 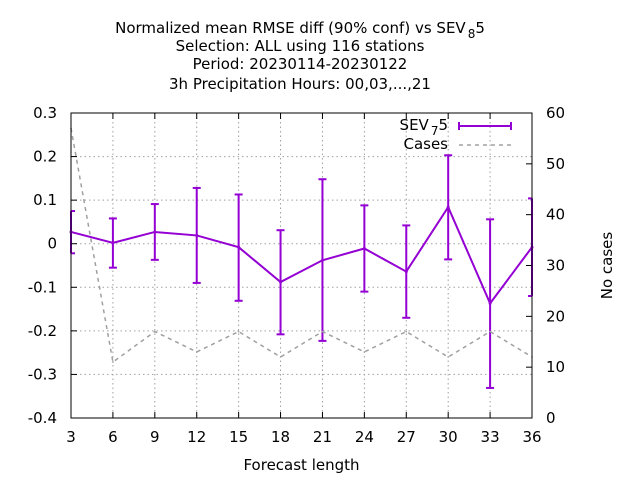 I want to click on y-tick-label: 0, so click(x=52, y=244).